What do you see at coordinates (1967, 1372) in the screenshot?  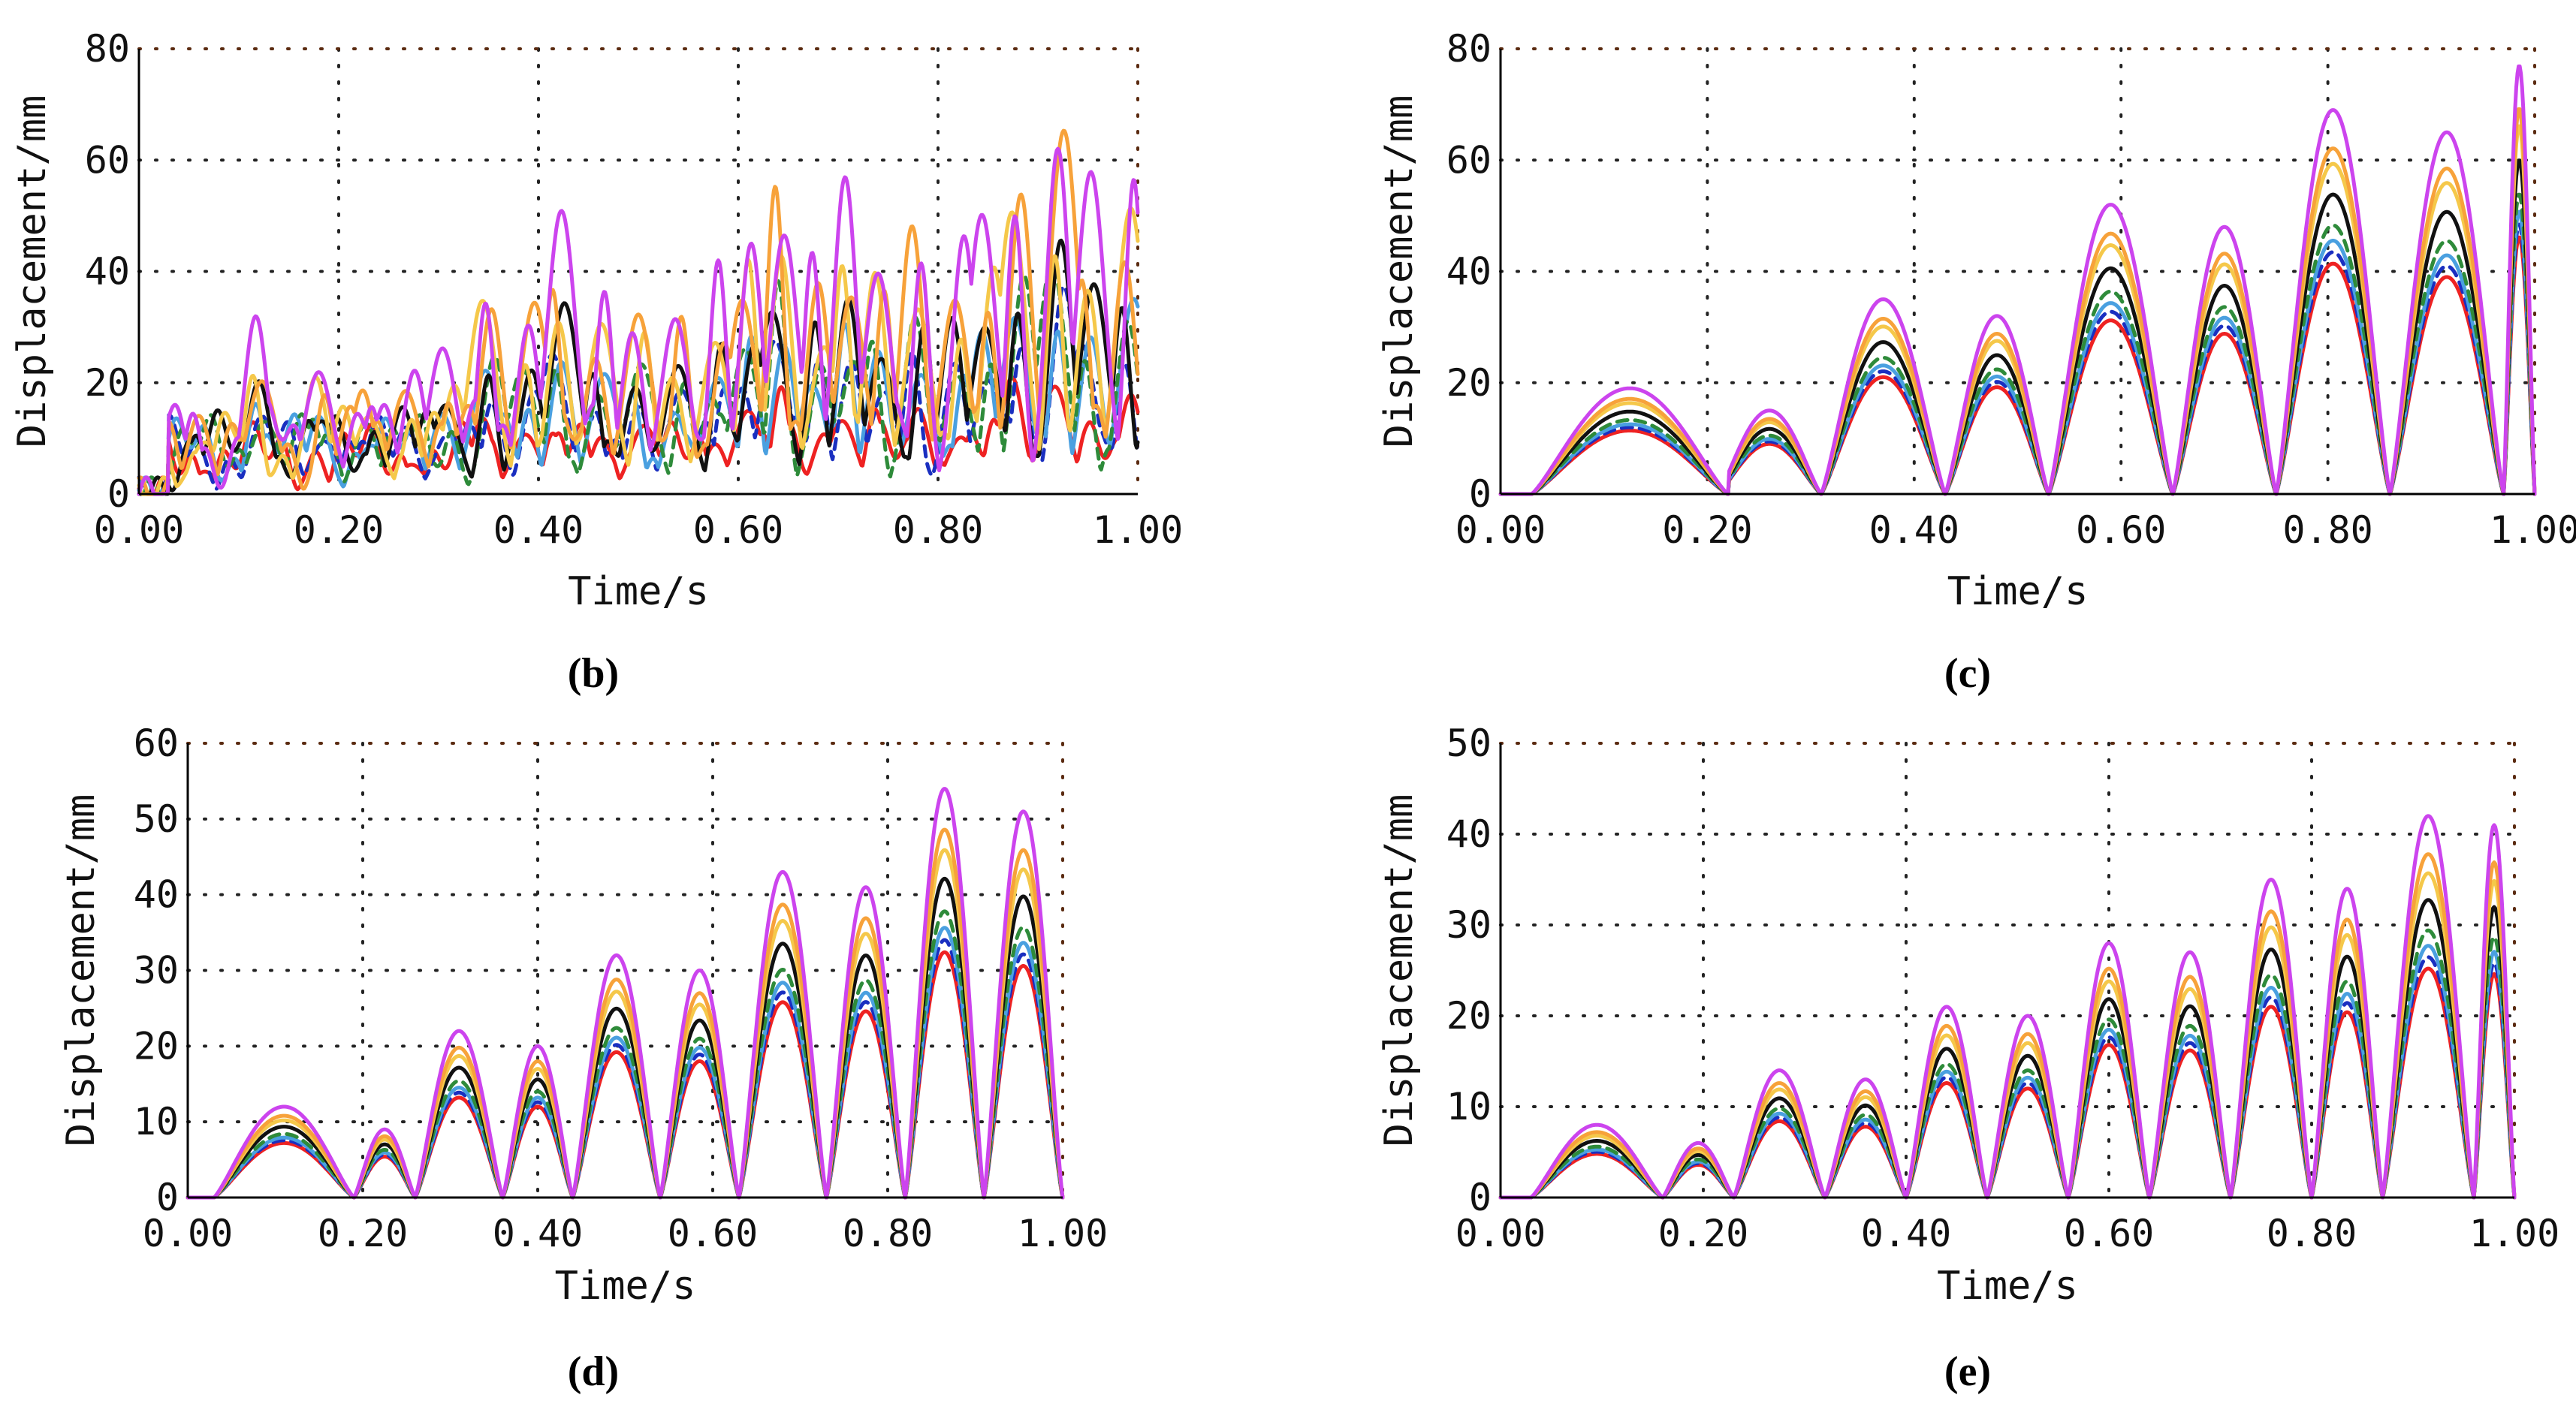 I see `panel-label: (e)` at bounding box center [1967, 1372].